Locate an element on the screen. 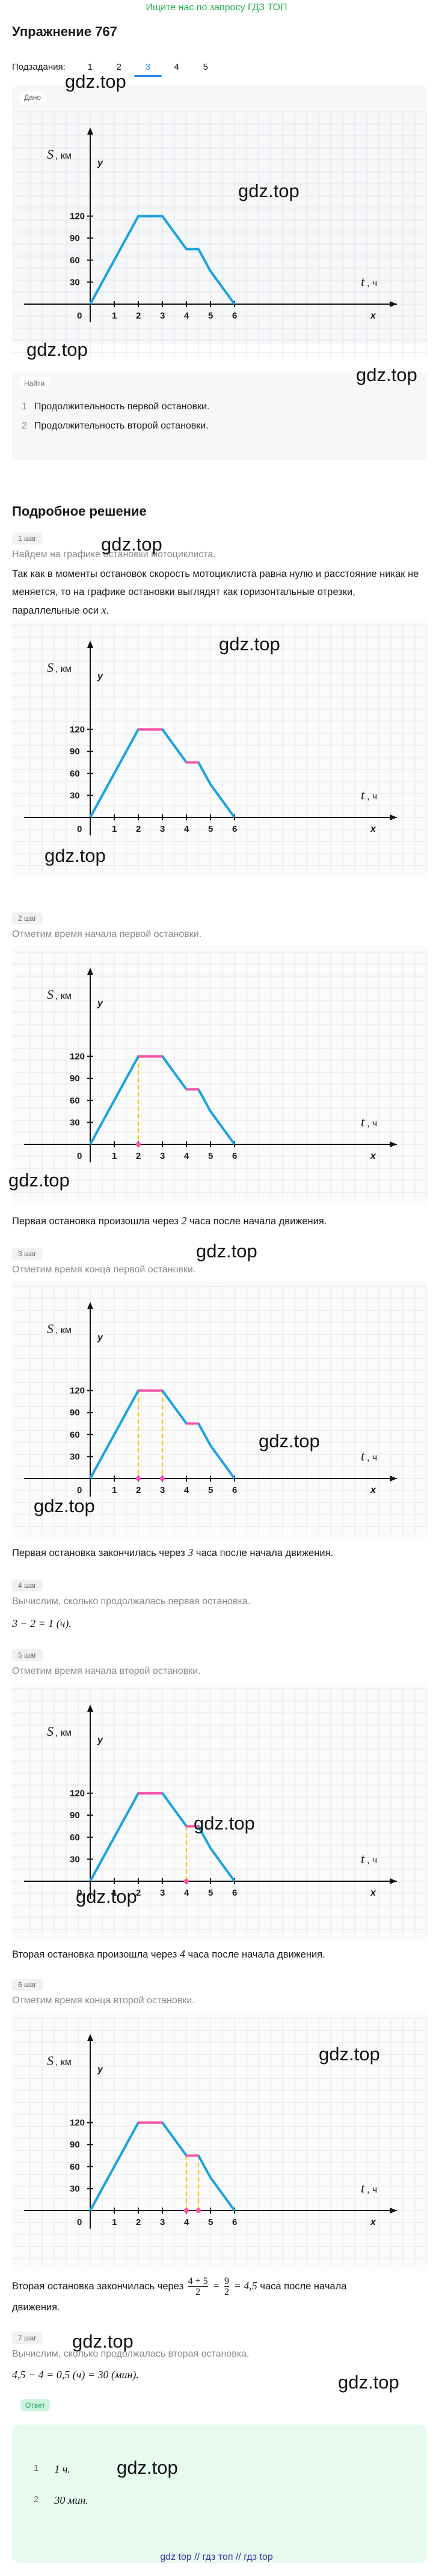  step-badge-6: 6 шаг is located at coordinates (27, 1985).